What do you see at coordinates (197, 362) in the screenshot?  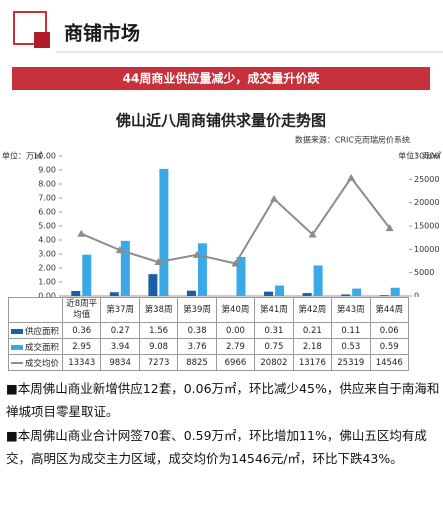 I see `table-cell: 8825` at bounding box center [197, 362].